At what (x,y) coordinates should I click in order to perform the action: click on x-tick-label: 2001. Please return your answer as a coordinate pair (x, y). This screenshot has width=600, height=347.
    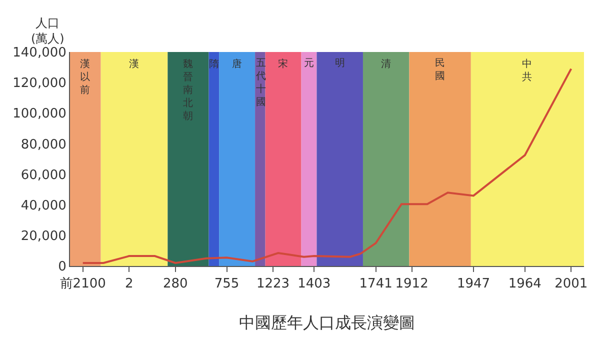
    Looking at the image, I should click on (571, 284).